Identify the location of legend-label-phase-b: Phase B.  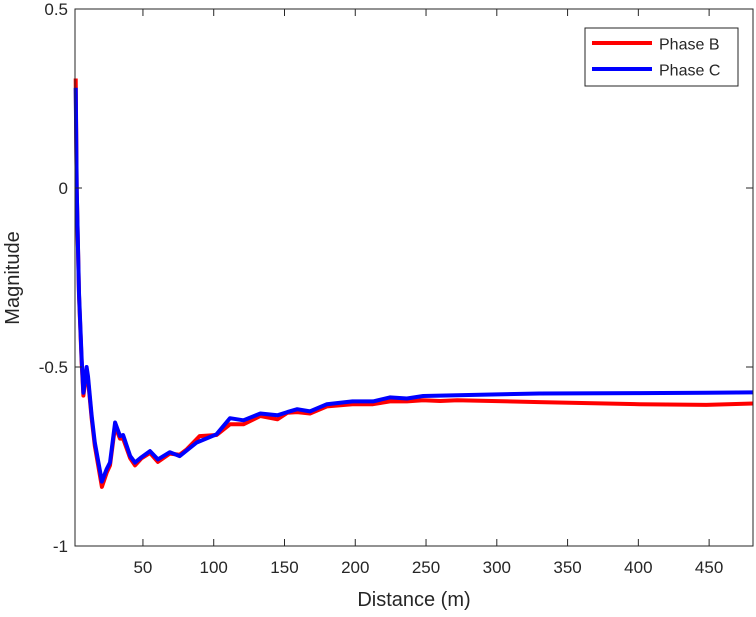
(689, 45).